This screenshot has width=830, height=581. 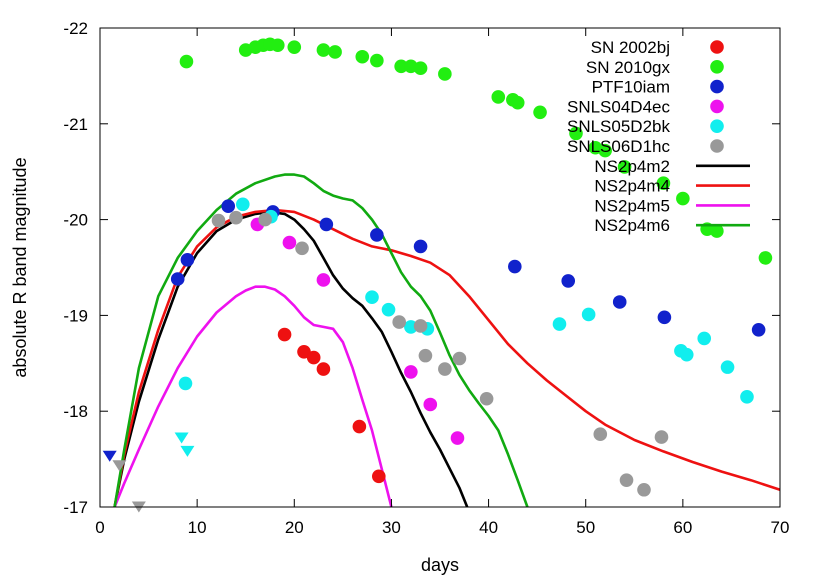 I want to click on y-tick-label: -22, so click(x=75, y=28).